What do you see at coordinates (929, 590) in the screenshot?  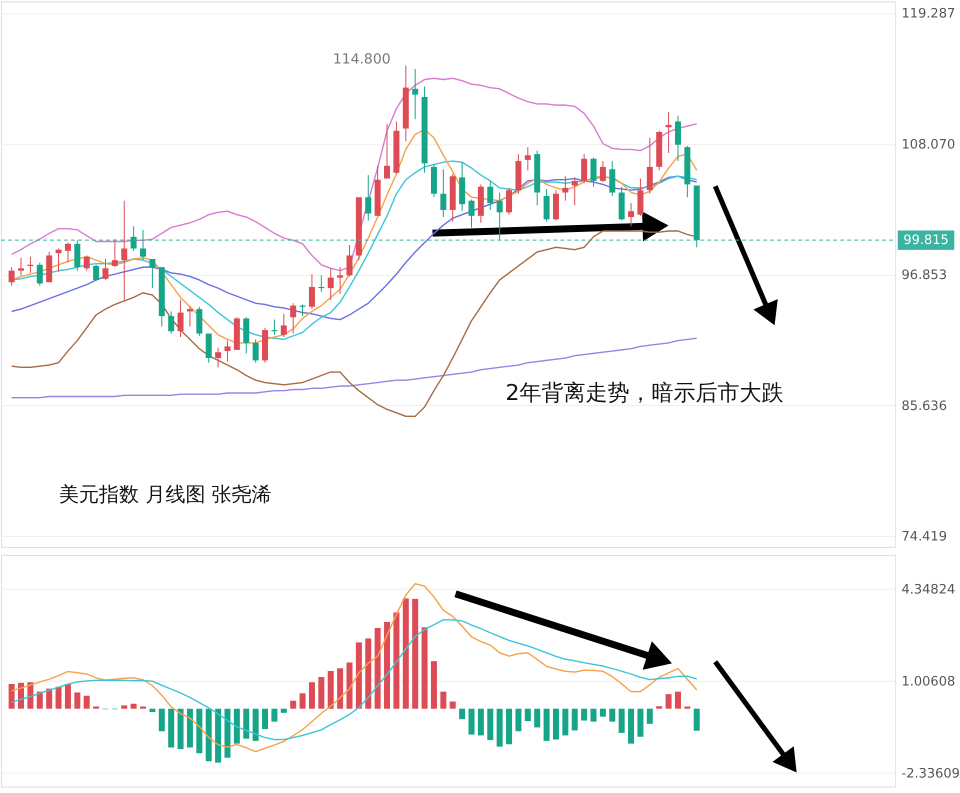 I see `y-tick-label: 4.34824` at bounding box center [929, 590].